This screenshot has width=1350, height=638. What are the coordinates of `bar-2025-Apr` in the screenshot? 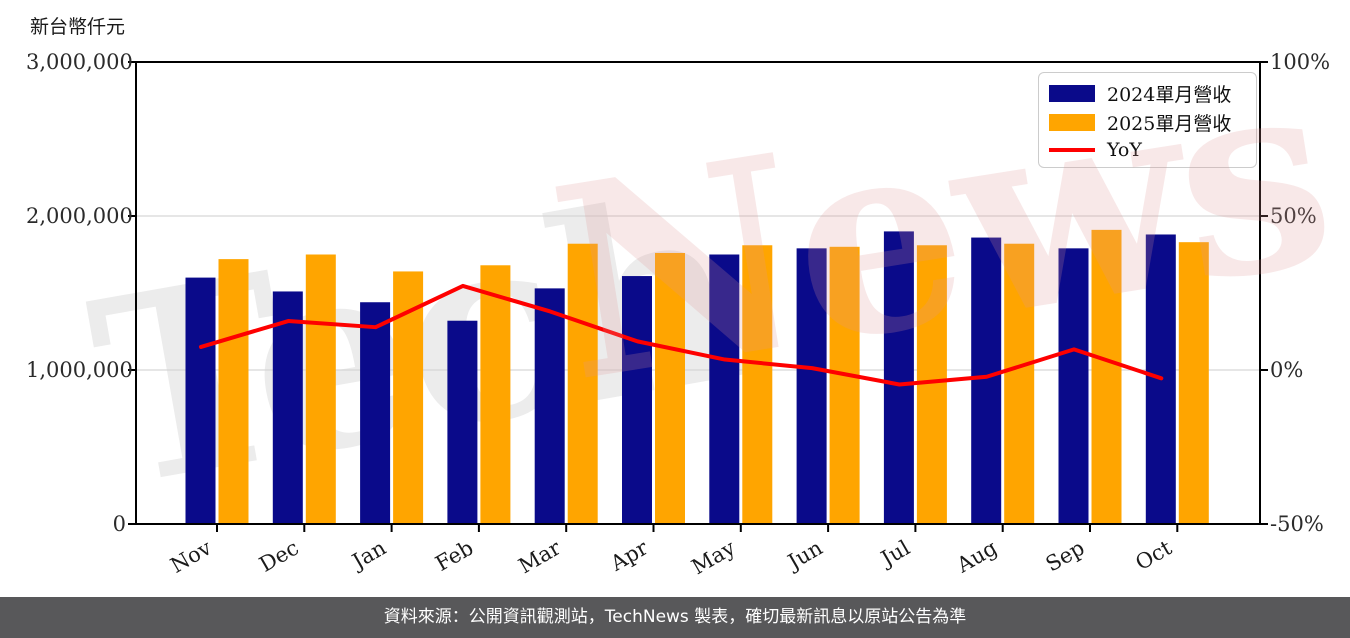 It's located at (670, 388).